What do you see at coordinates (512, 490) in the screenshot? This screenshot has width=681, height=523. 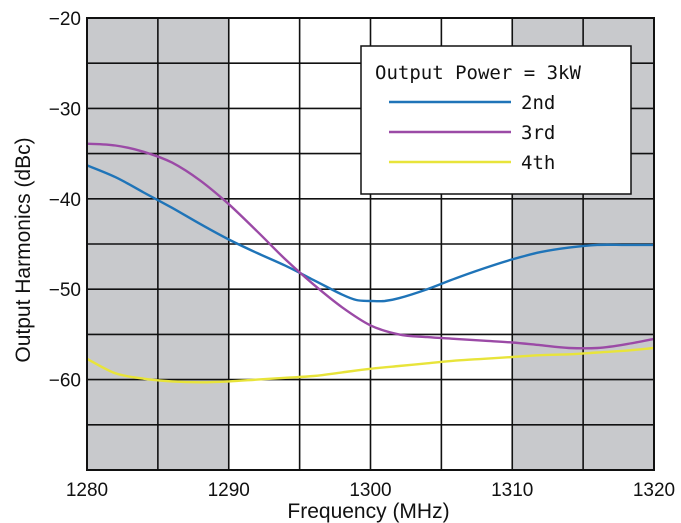 I see `x-tick-label: 1310` at bounding box center [512, 490].